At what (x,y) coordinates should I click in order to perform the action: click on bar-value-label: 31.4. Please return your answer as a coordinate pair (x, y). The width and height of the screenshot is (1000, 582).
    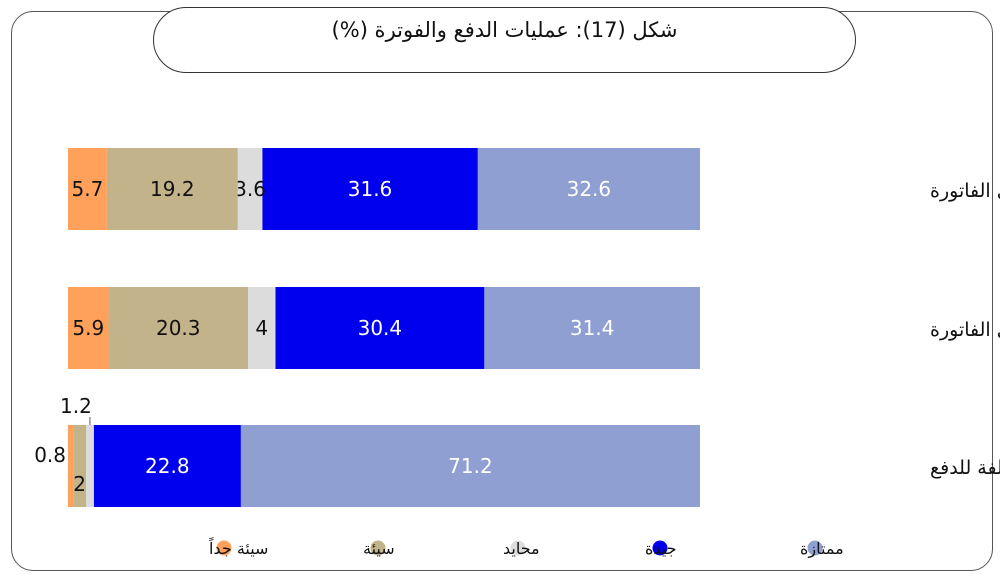
    Looking at the image, I should click on (592, 328).